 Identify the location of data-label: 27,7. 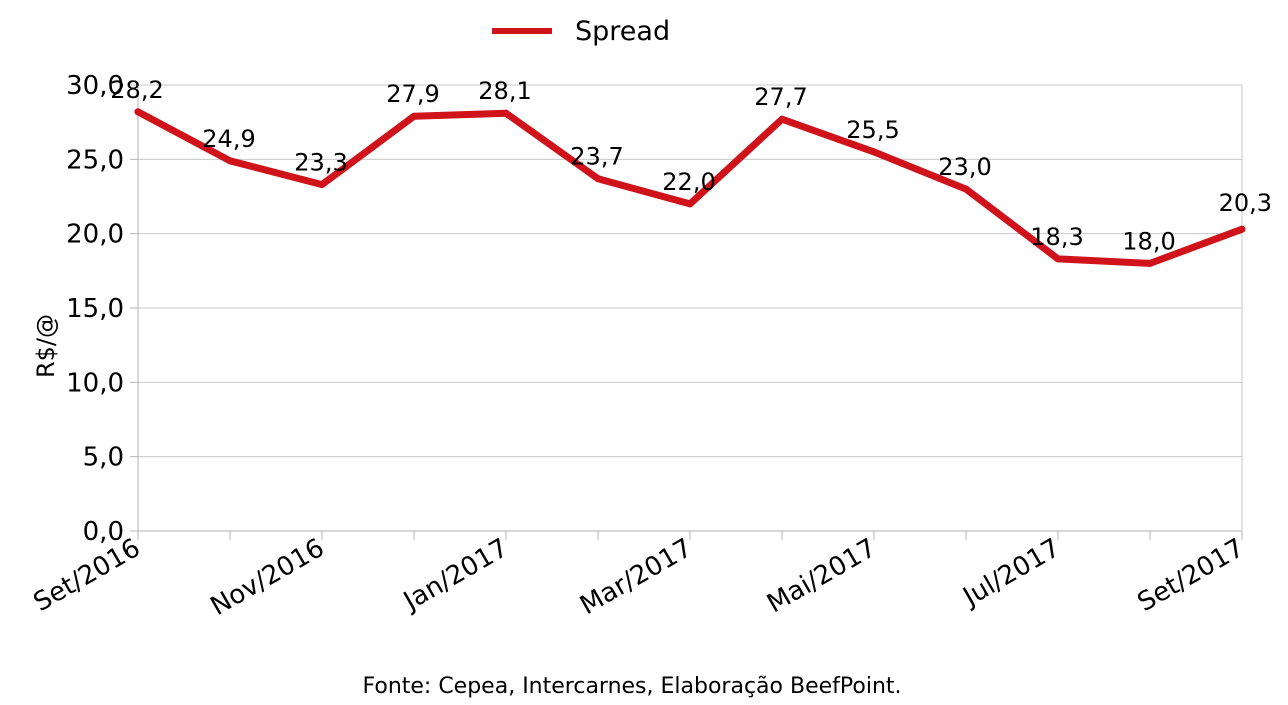
(780, 97).